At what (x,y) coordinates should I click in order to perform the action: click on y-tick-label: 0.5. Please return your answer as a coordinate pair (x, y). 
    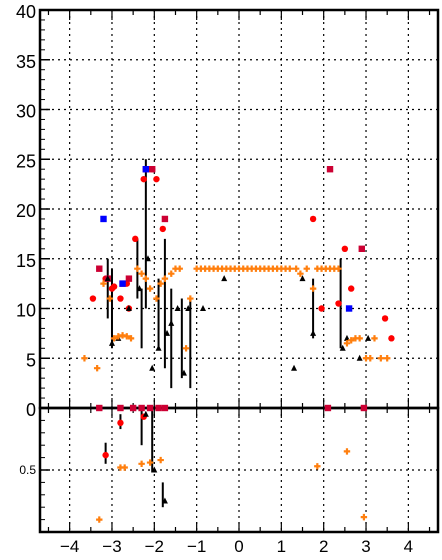
    Looking at the image, I should click on (27, 470).